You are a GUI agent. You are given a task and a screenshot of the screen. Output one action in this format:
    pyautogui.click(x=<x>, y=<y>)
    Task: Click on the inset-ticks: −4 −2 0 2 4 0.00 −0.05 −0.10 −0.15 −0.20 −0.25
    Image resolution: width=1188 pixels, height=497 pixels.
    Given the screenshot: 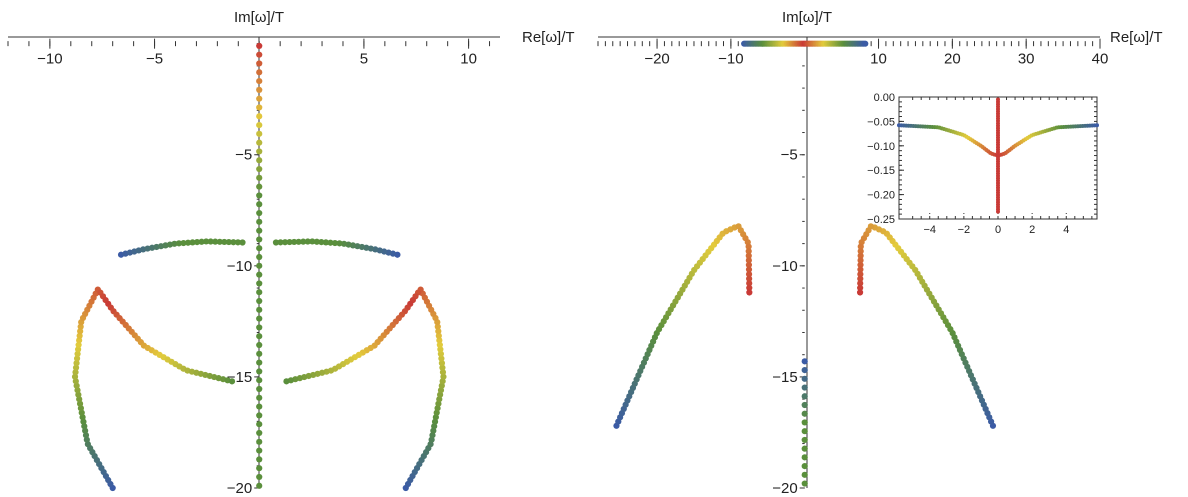 What is the action you would take?
    pyautogui.click(x=982, y=164)
    